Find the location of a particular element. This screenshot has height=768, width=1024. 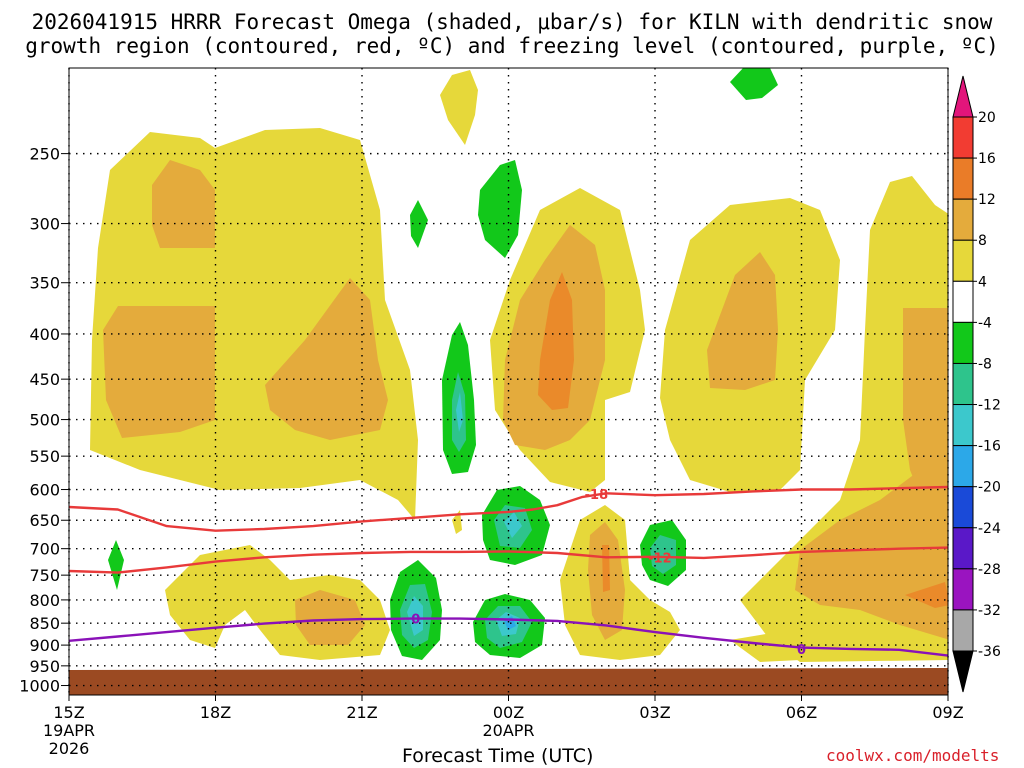

colorbar-label--12: -12 is located at coordinates (989, 406).